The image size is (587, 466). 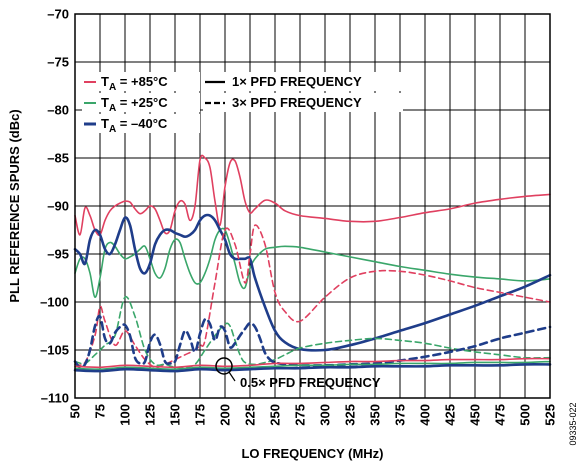 What do you see at coordinates (58, 158) in the screenshot?
I see `y-tick-label: –85` at bounding box center [58, 158].